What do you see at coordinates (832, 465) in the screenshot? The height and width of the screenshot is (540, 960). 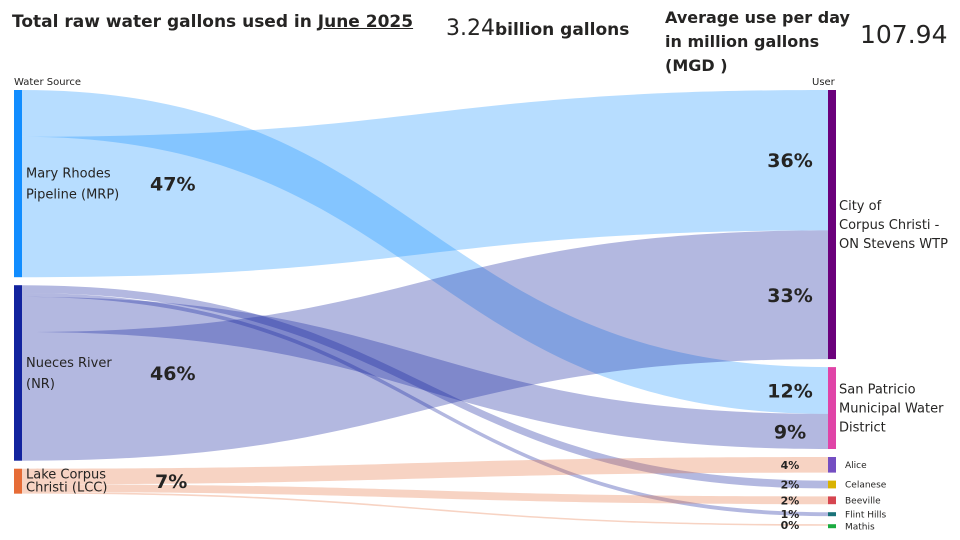 I see `target-node-Alice` at bounding box center [832, 465].